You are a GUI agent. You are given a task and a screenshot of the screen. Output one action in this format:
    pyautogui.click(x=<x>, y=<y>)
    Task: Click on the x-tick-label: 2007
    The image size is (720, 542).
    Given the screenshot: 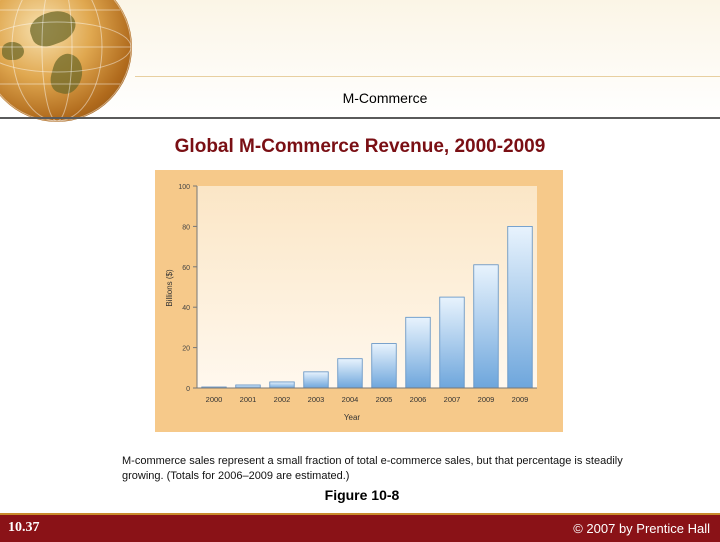 What is the action you would take?
    pyautogui.click(x=452, y=399)
    